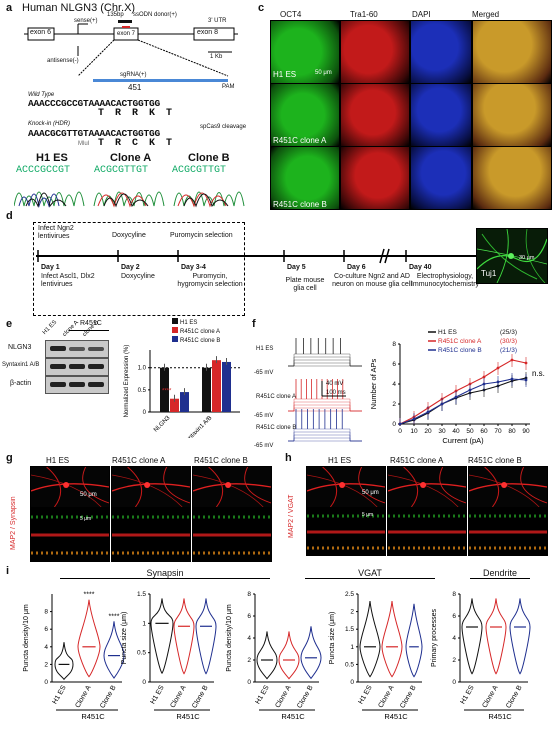 Image resolution: width=554 pixels, height=755 pixels. Describe the element at coordinates (79, 8) in the screenshot. I see `gene-title: Human NLGN3 (Chr.X)` at that location.